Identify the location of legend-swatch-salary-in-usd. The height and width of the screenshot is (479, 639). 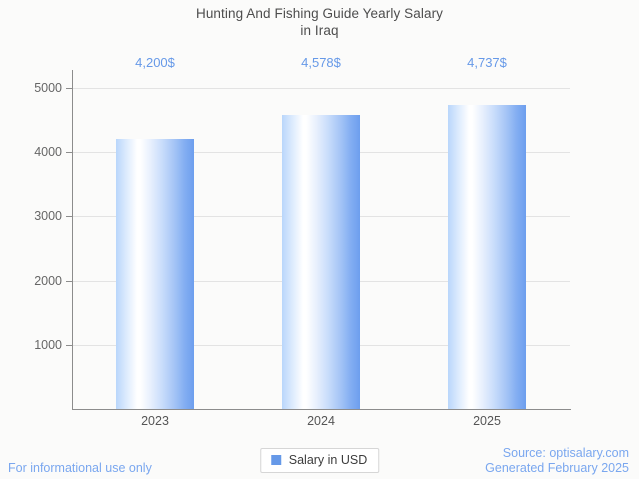
(275, 460).